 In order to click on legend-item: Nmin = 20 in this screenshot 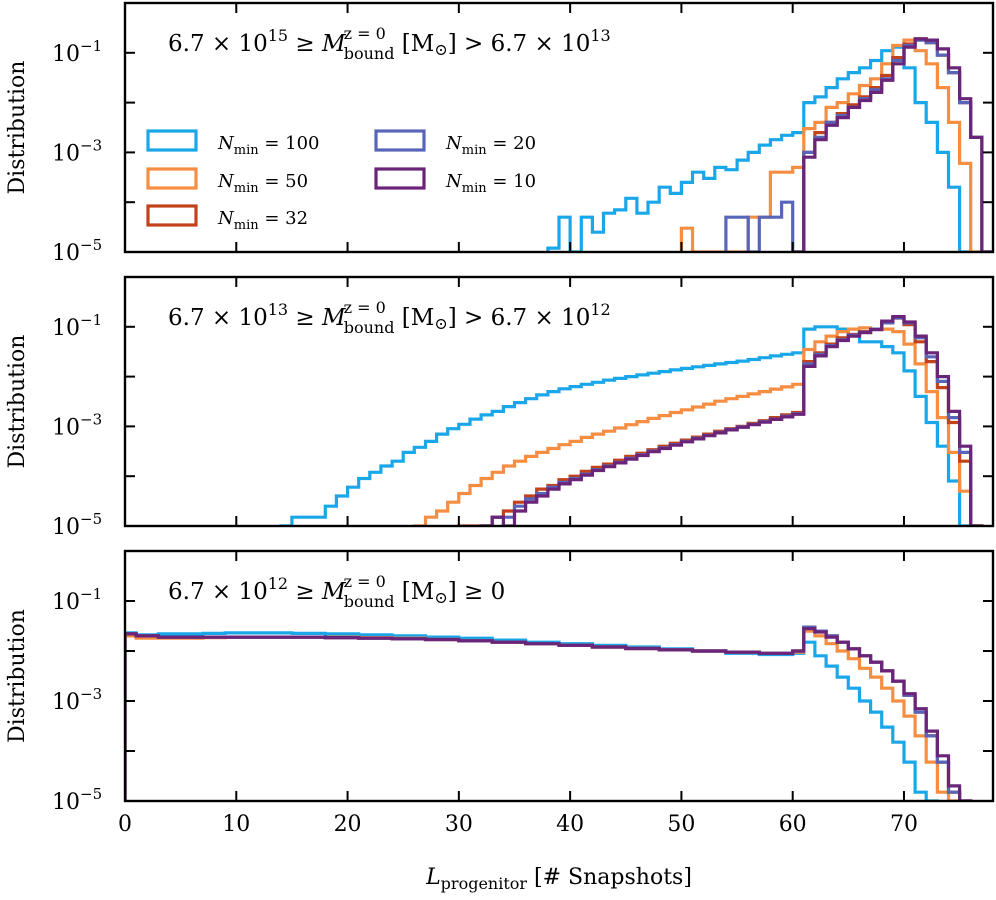, I will do `click(455, 143)`.